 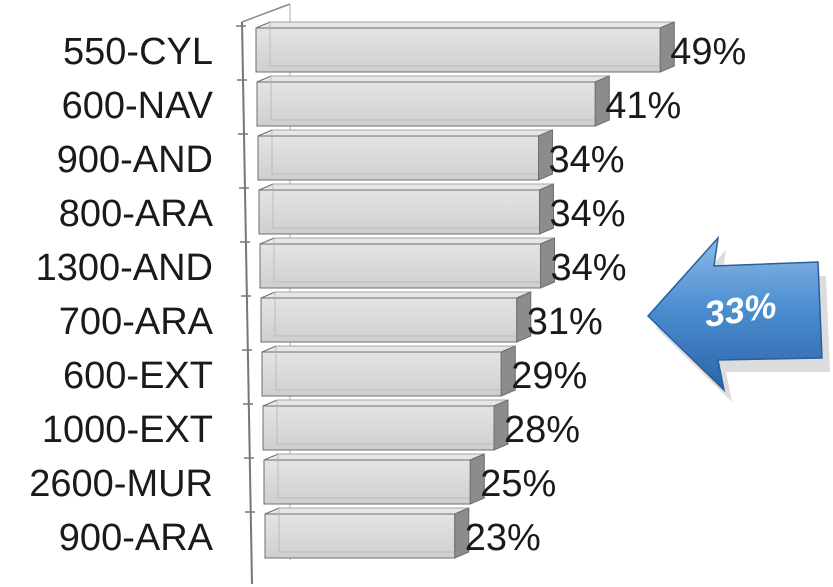 What do you see at coordinates (138, 52) in the screenshot?
I see `category-label: 550-CYL` at bounding box center [138, 52].